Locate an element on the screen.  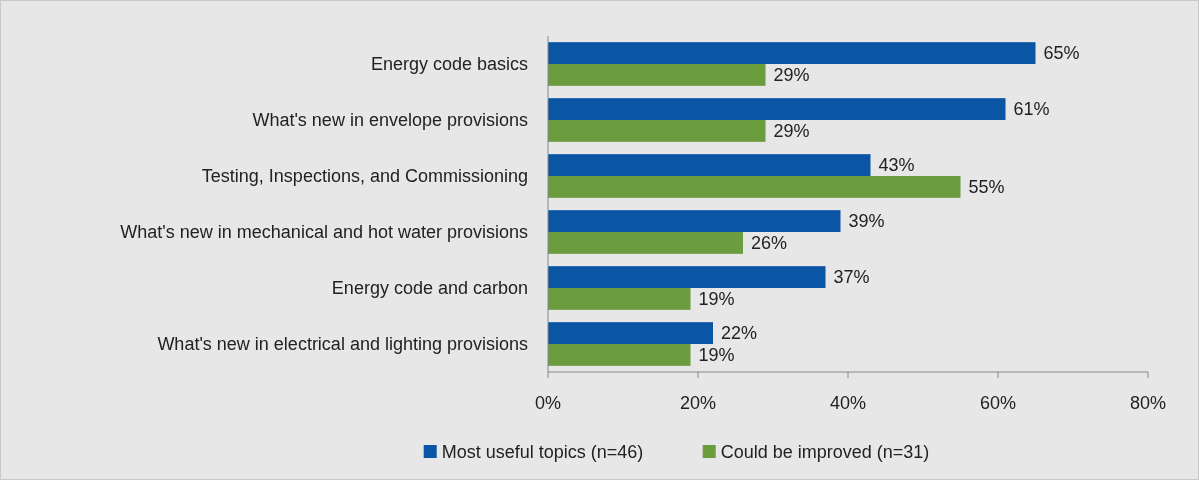
x-tick-label: 60% is located at coordinates (998, 403).